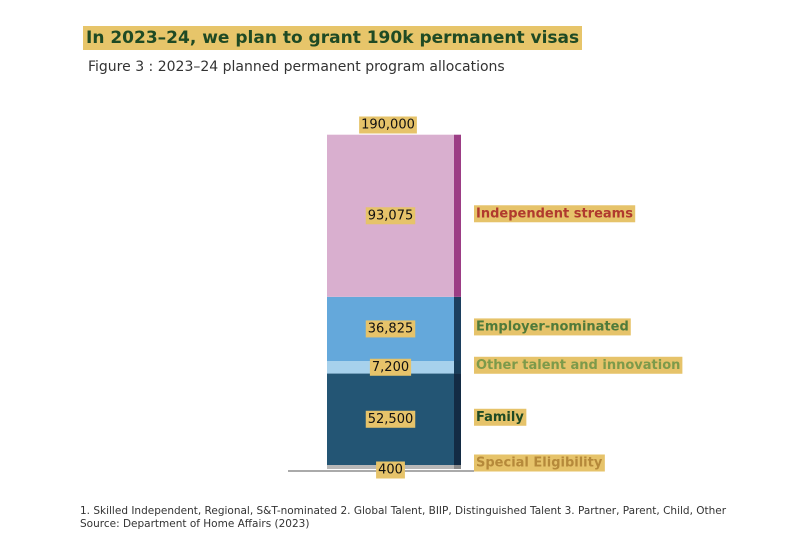  I want to click on total-label-highlight, so click(388, 125).